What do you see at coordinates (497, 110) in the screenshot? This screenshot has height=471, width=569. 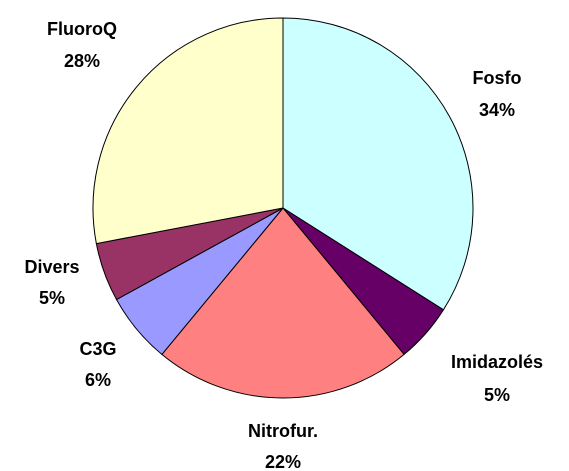 I see `slice-value-label: 34%` at bounding box center [497, 110].